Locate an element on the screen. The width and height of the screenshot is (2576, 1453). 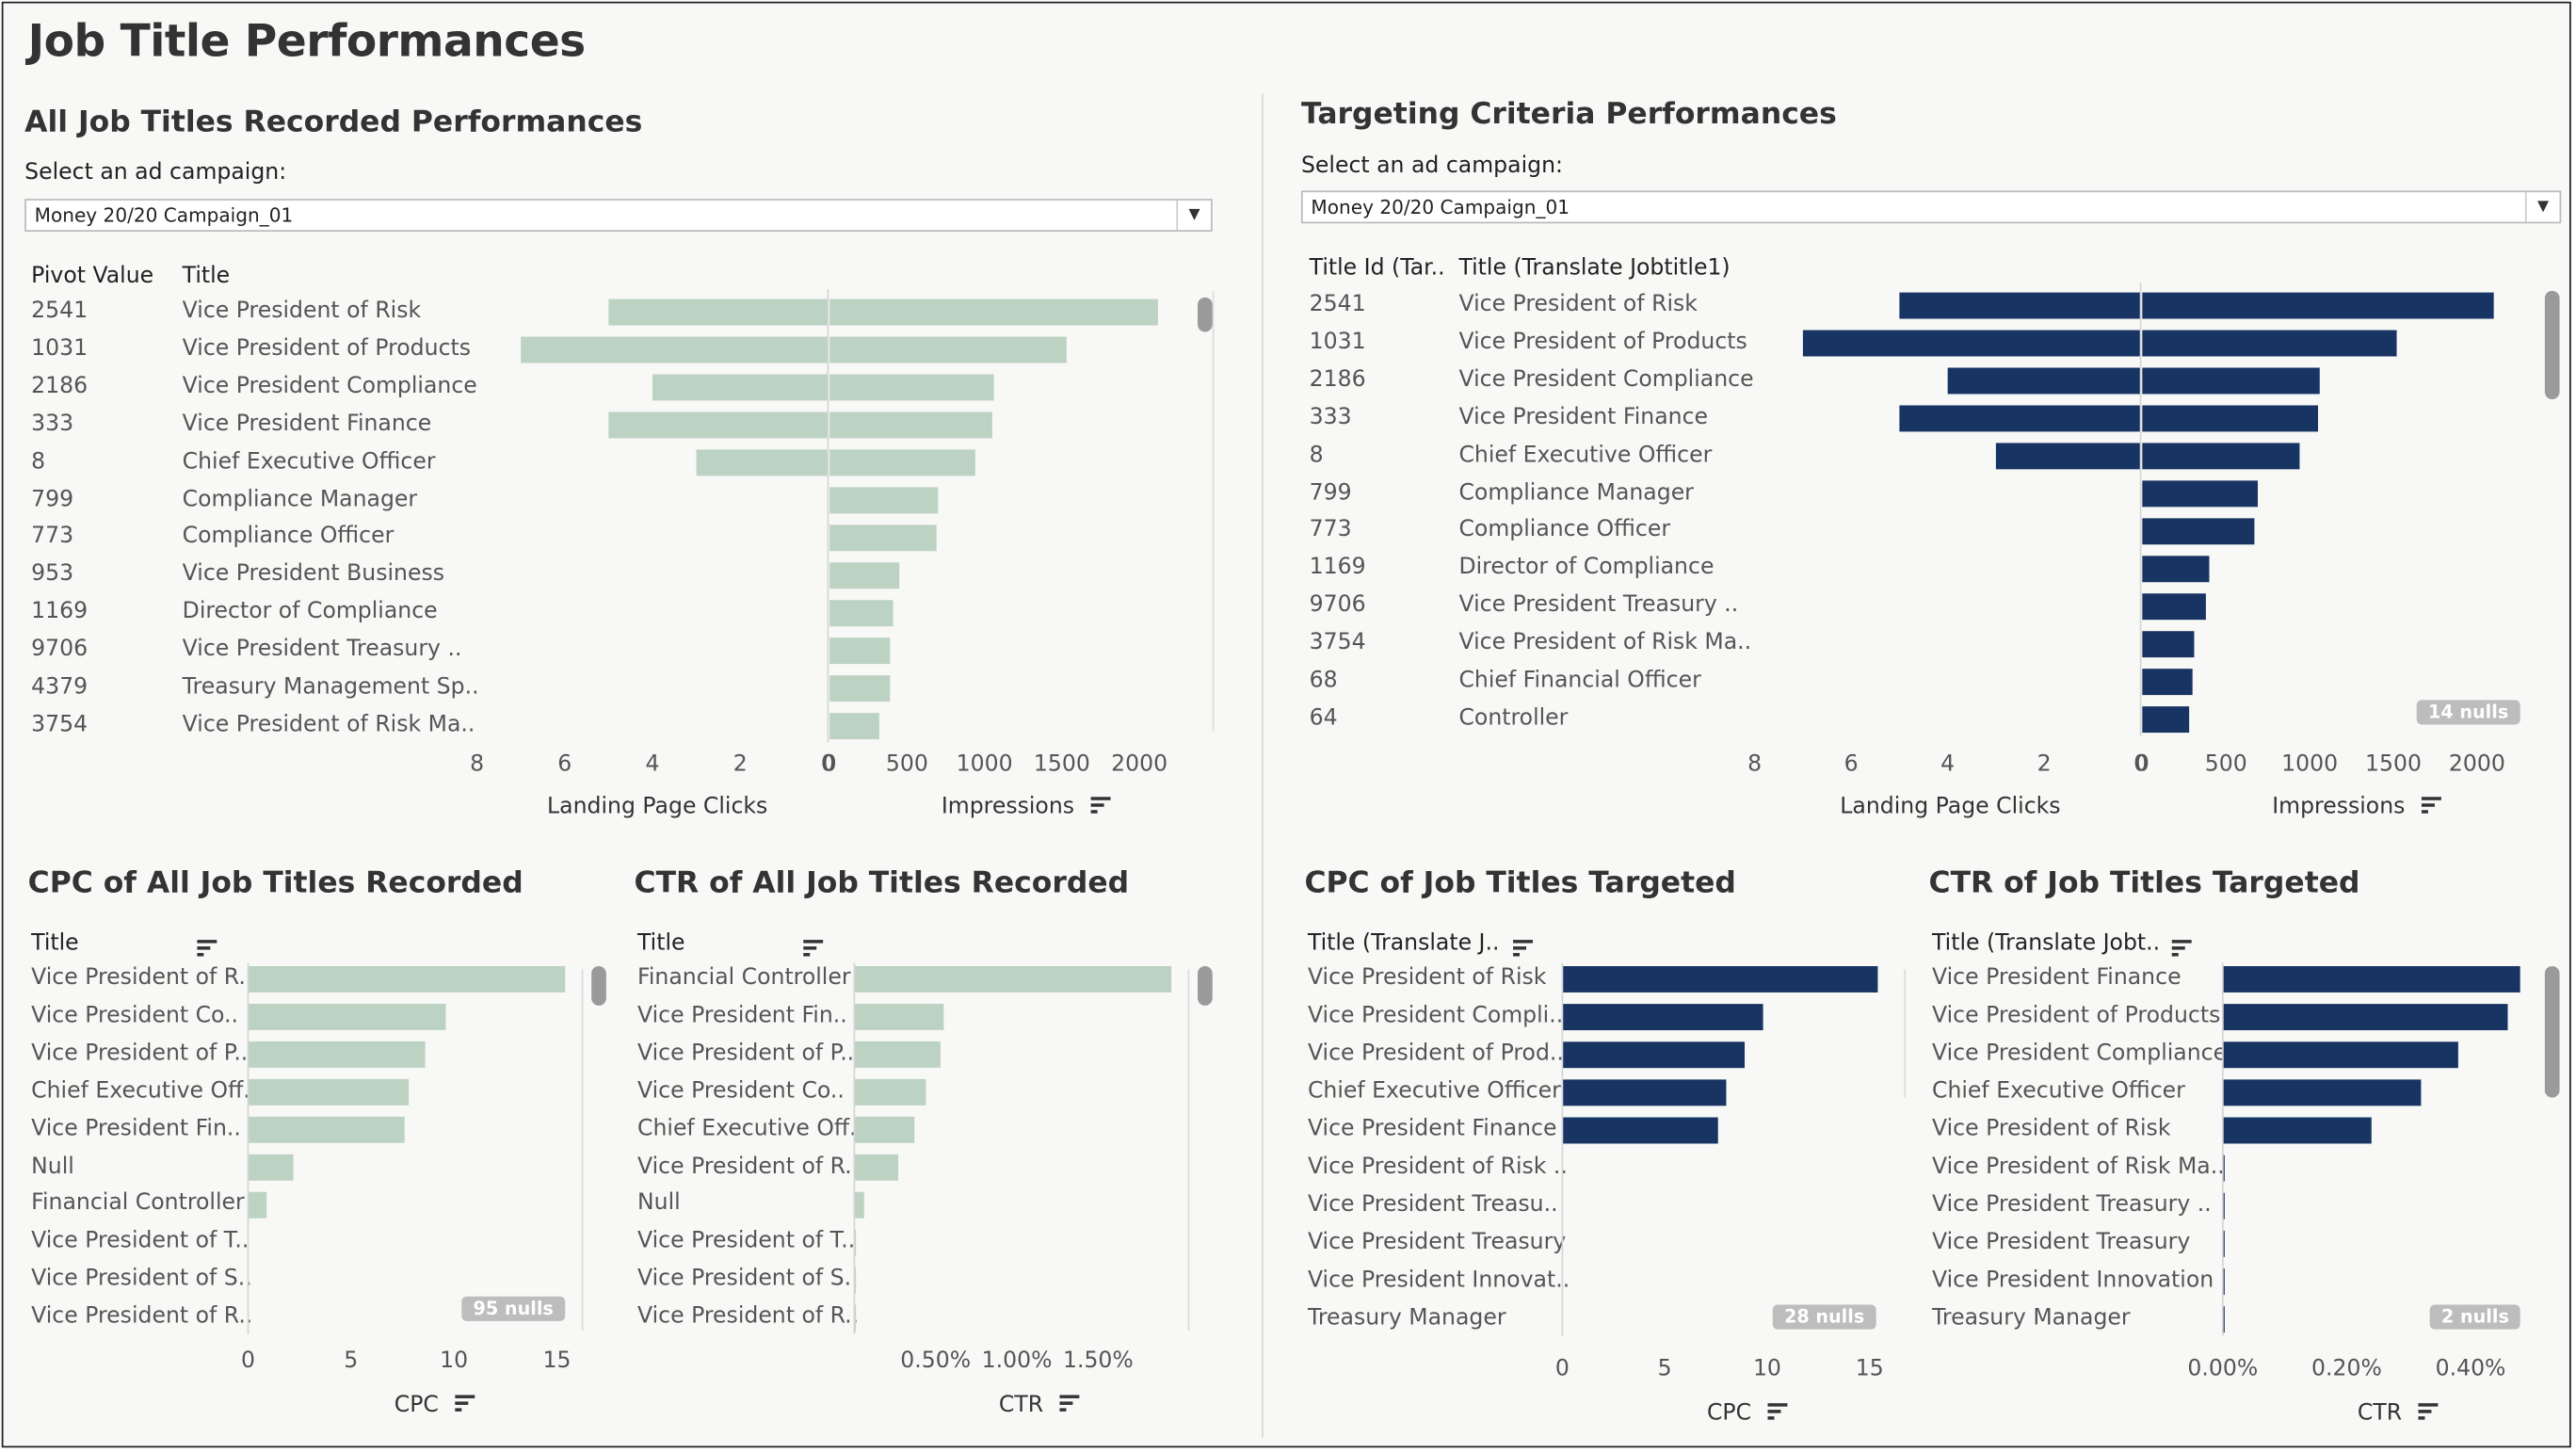
ctr-all-title: CTR of All Job Titles Recorded is located at coordinates (882, 883).